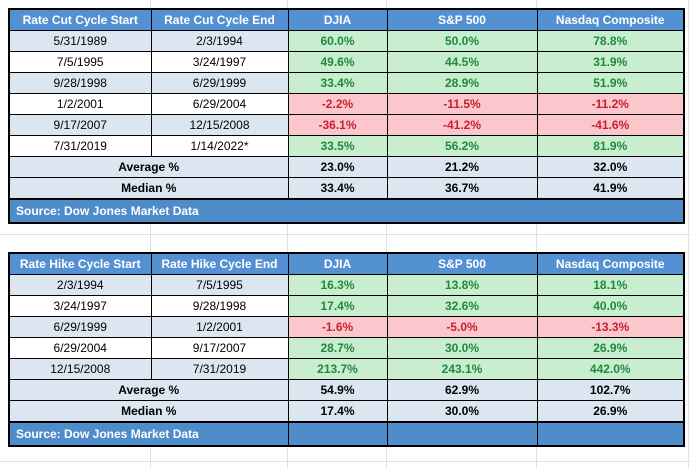 Image resolution: width=691 pixels, height=468 pixels. Describe the element at coordinates (219, 348) in the screenshot. I see `cycle-end-date-cell: 9/17/2007` at that location.